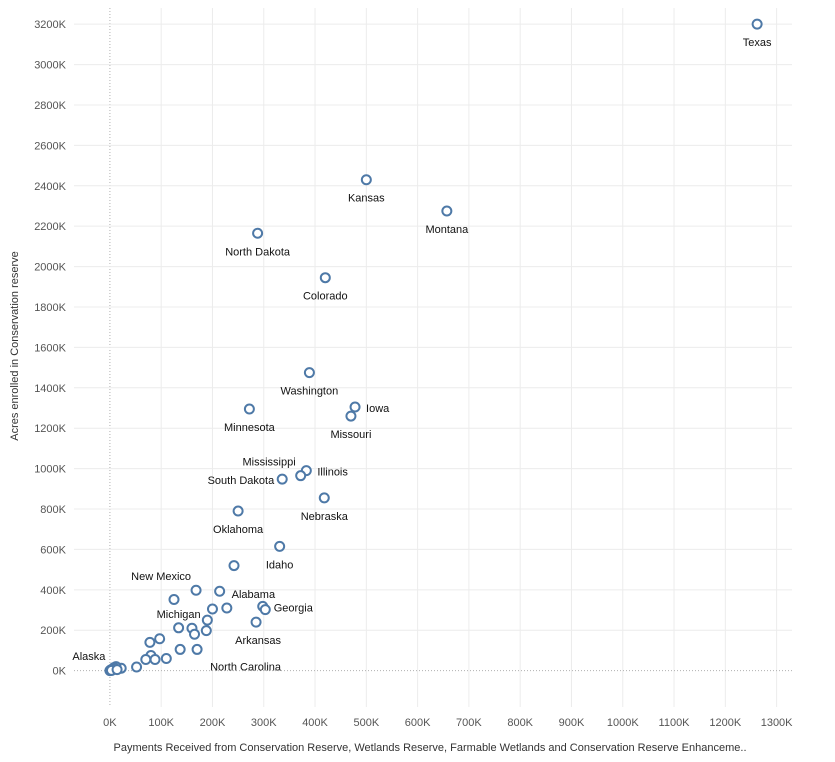  What do you see at coordinates (213, 723) in the screenshot?
I see `x-tick-label: 200K` at bounding box center [213, 723].